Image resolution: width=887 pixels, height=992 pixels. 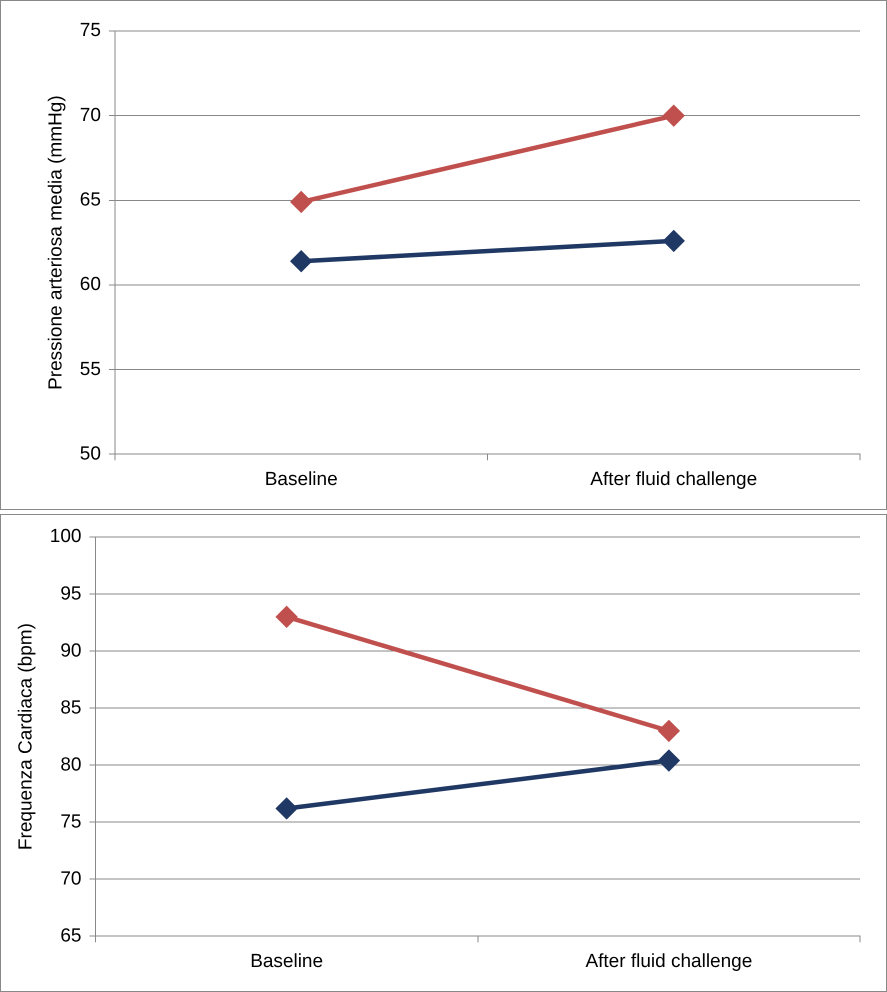 What do you see at coordinates (71, 593) in the screenshot?
I see `y-tick-label: 95` at bounding box center [71, 593].